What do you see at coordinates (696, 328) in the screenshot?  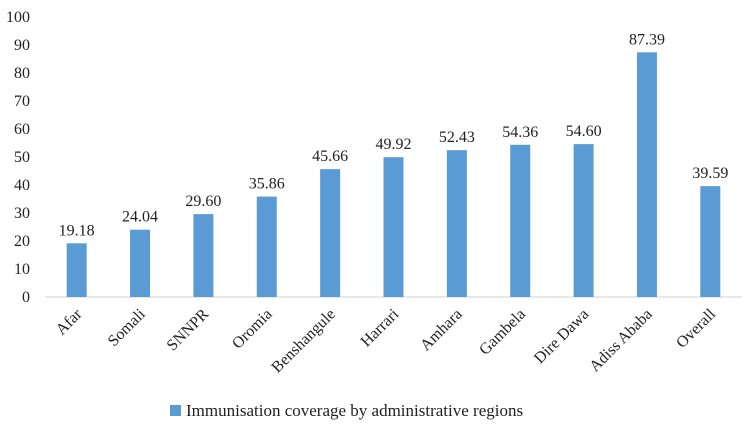 I see `category-label: Overall` at bounding box center [696, 328].